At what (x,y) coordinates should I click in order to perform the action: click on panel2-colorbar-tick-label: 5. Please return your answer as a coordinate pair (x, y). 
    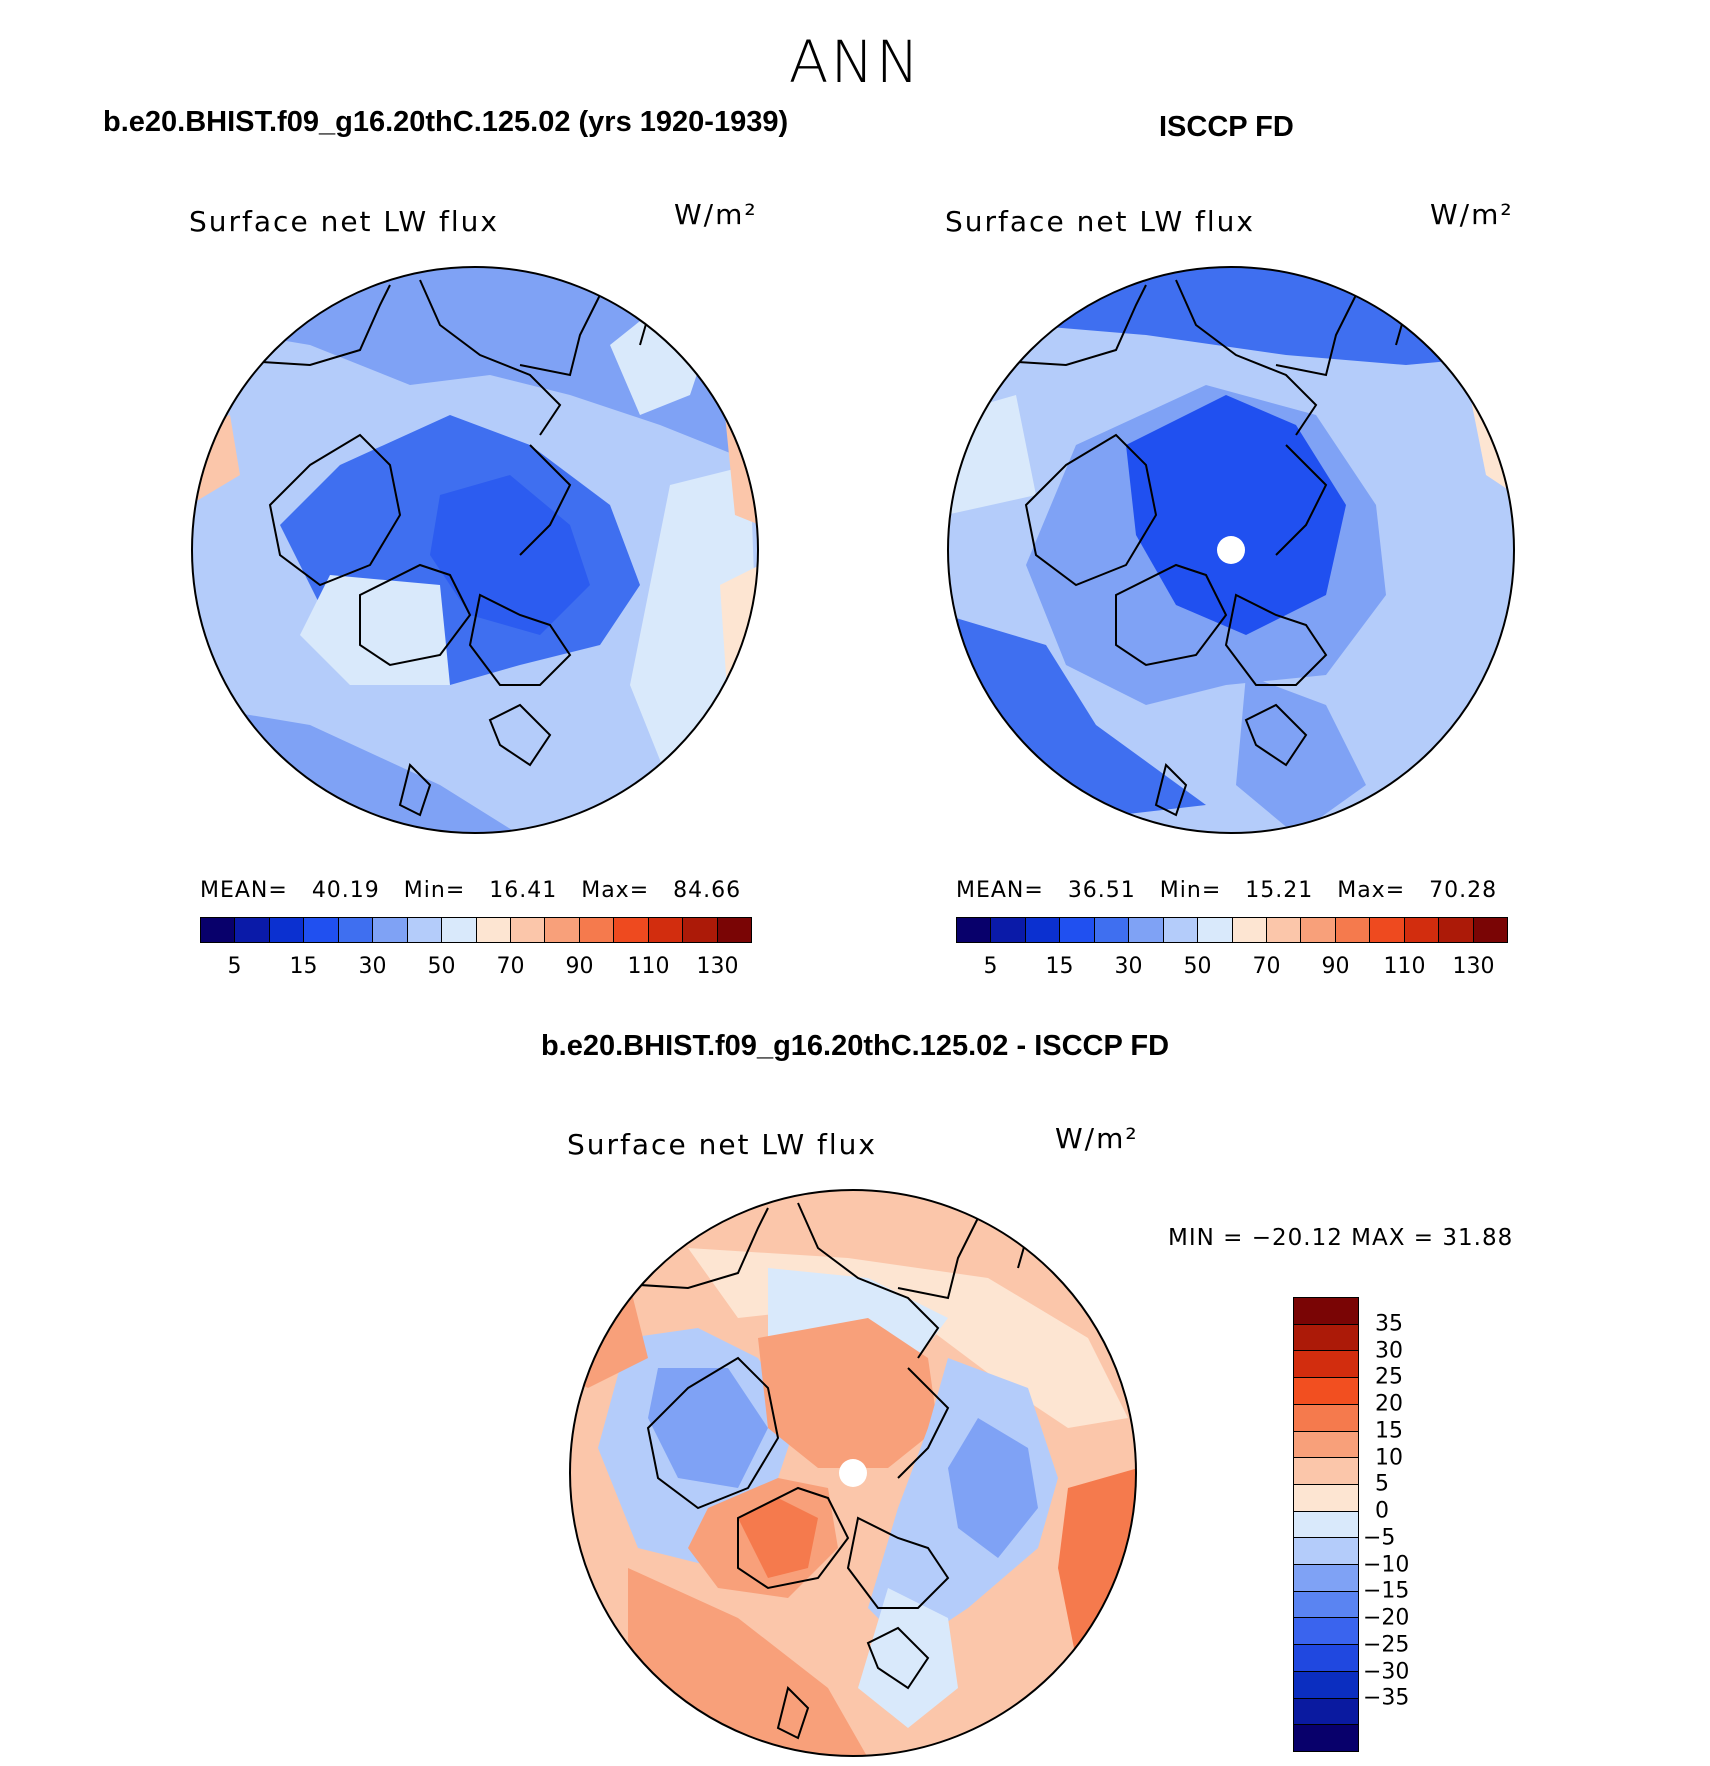
    Looking at the image, I should click on (990, 966).